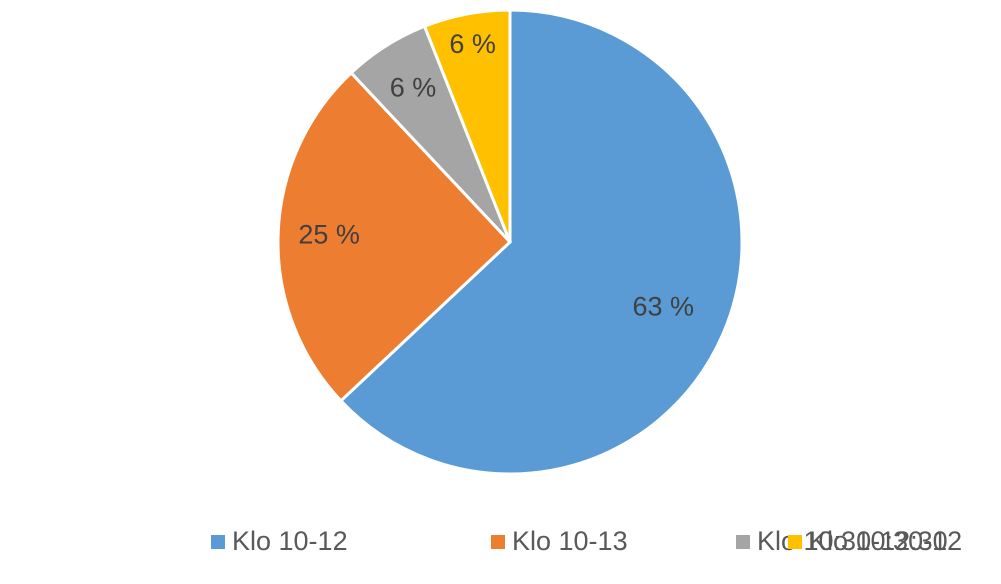 The height and width of the screenshot is (584, 1001). Describe the element at coordinates (570, 541) in the screenshot. I see `legend-label: Klo 10-13` at that location.